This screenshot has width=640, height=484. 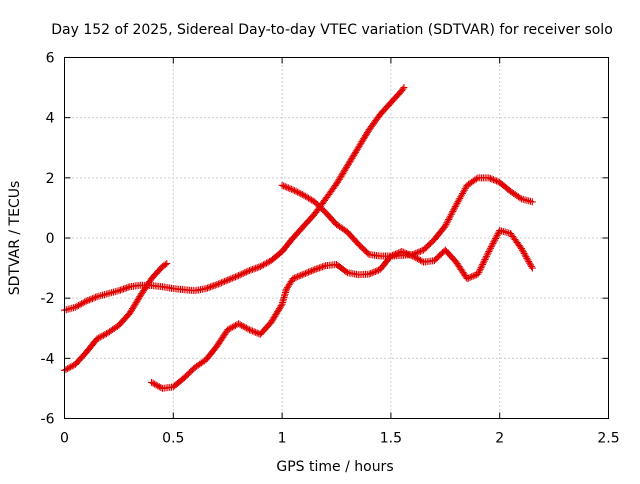 What do you see at coordinates (48, 420) in the screenshot?
I see `y-tick-label: -6` at bounding box center [48, 420].